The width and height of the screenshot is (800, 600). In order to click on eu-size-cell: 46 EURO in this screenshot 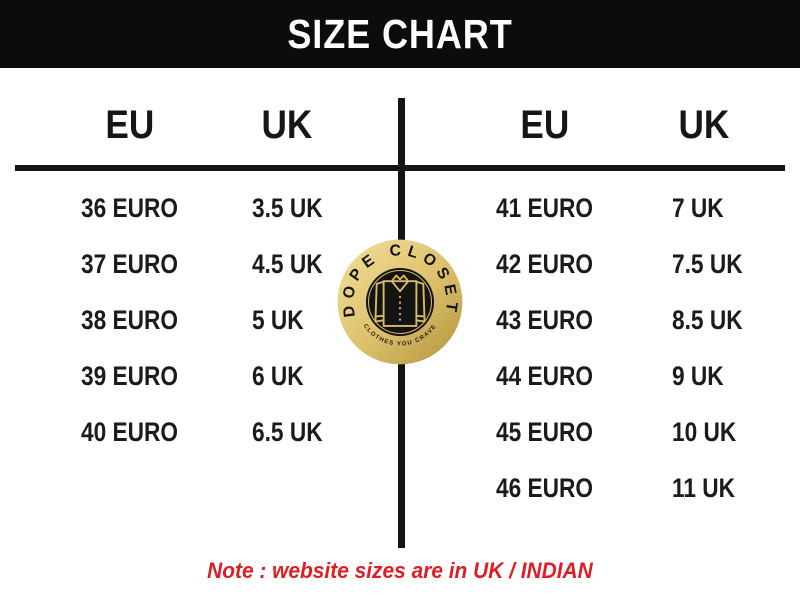, I will do `click(545, 487)`.